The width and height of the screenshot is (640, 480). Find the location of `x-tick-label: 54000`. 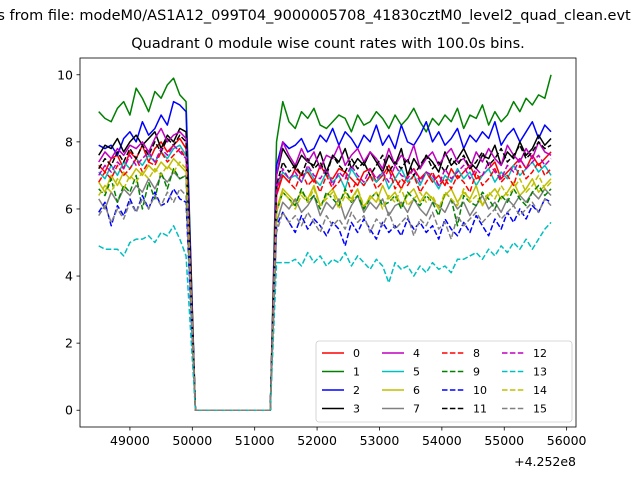

x-tick-label: 54000 is located at coordinates (442, 440).